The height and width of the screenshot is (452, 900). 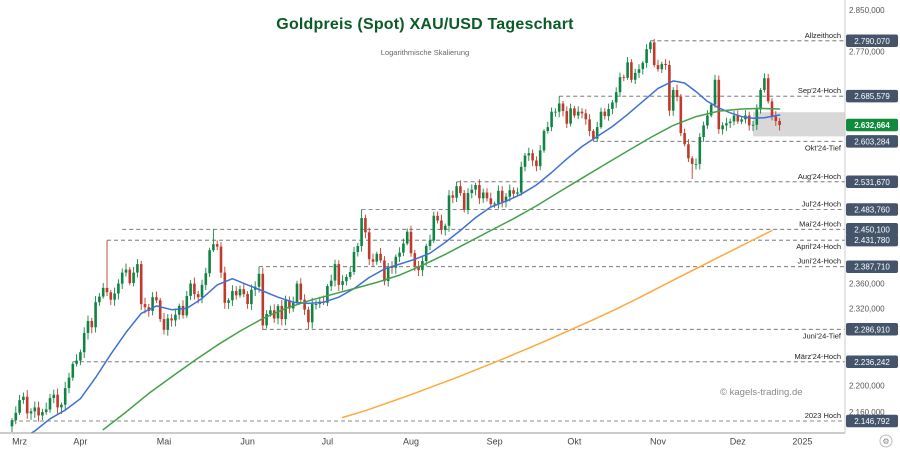 I want to click on gear-icon: ⚙, so click(x=885, y=441).